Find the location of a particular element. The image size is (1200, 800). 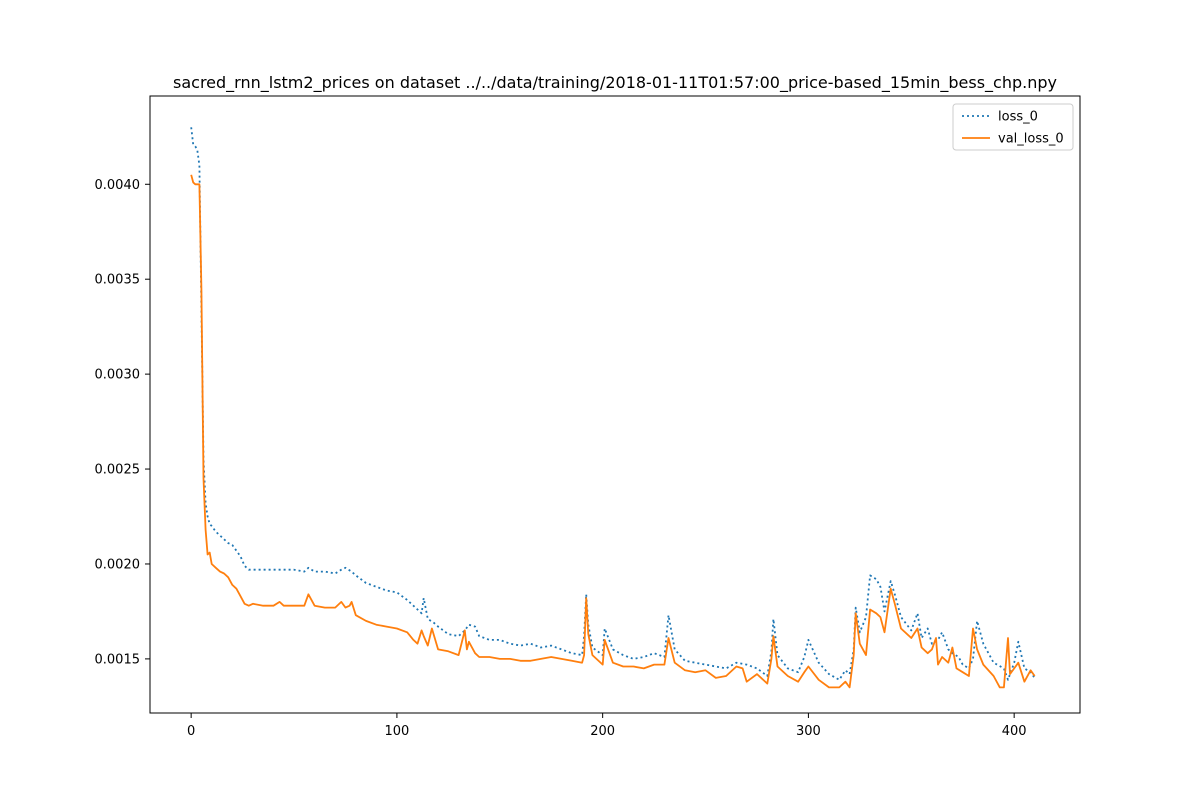

x-tick-label: 400 is located at coordinates (1014, 731).